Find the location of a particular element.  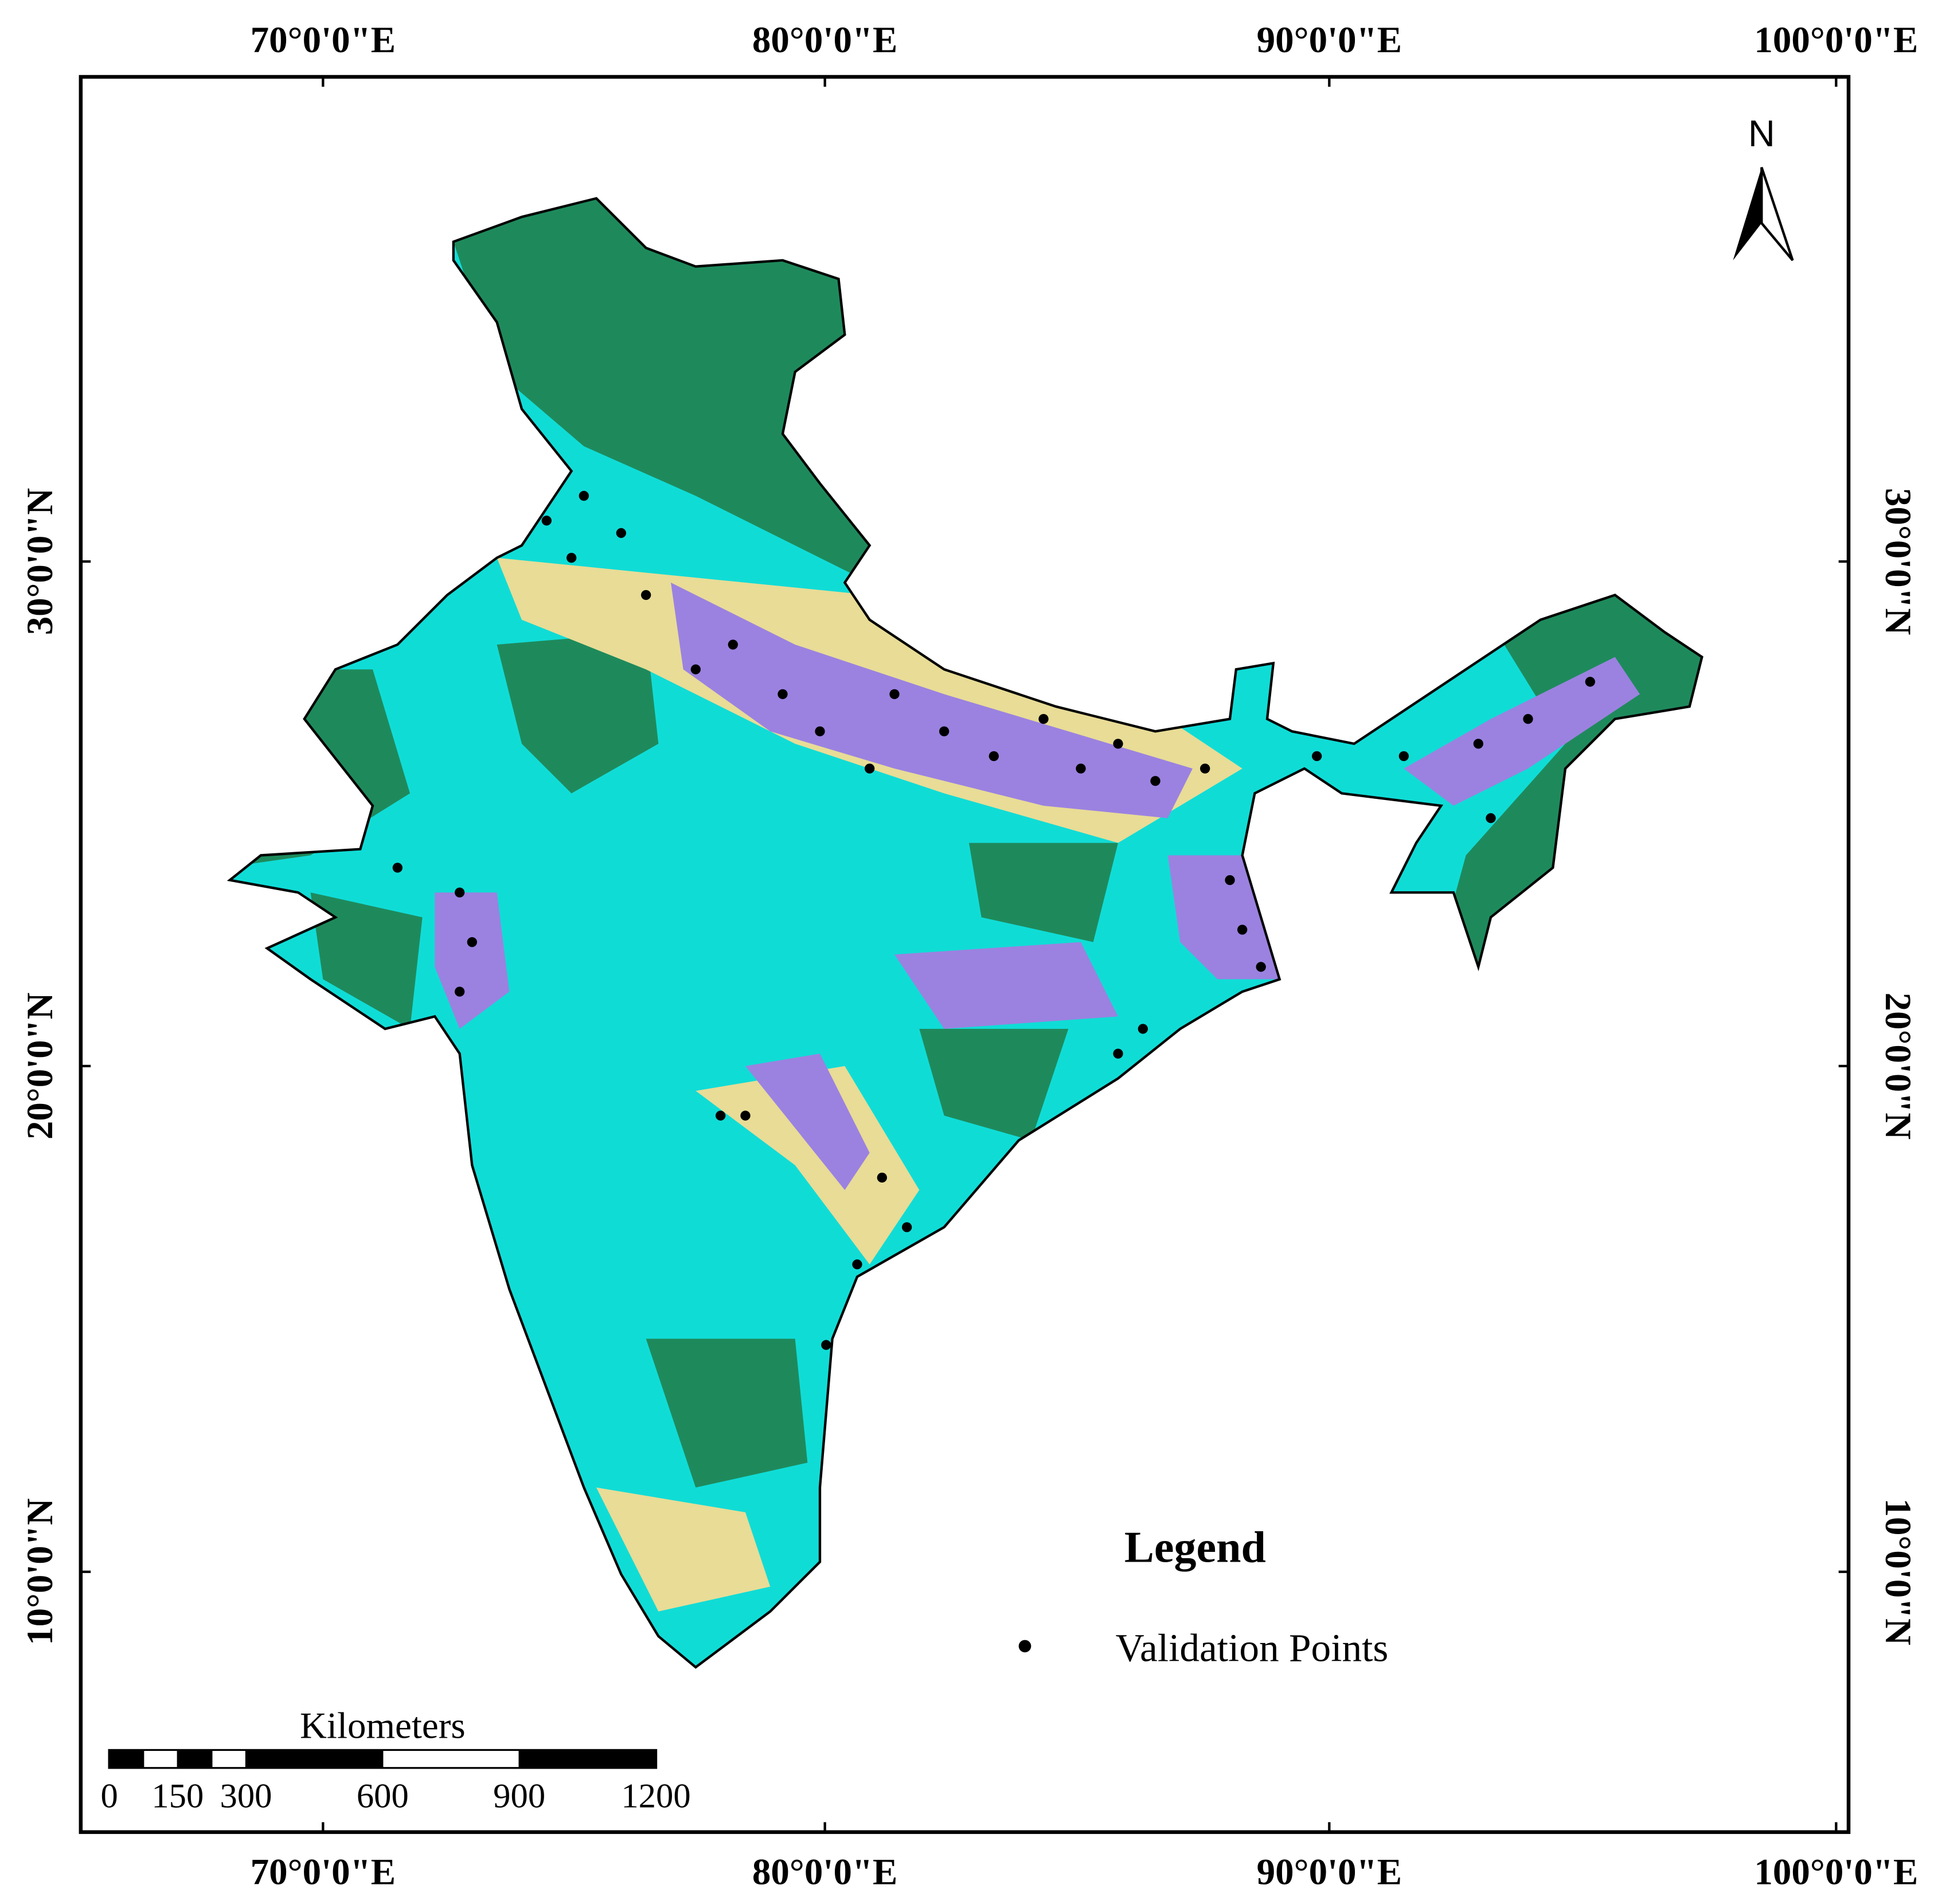

north-label: N is located at coordinates (1761, 133).